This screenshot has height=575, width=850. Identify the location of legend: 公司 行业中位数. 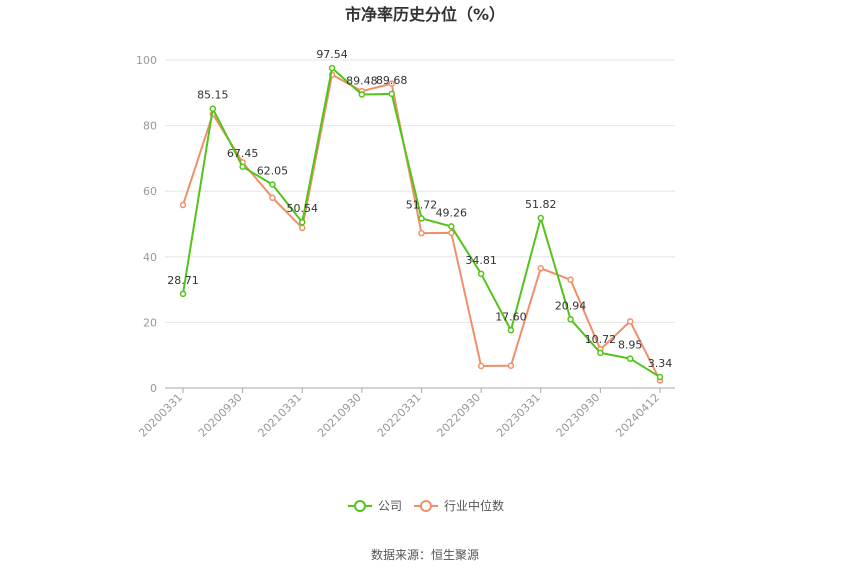
(426, 505).